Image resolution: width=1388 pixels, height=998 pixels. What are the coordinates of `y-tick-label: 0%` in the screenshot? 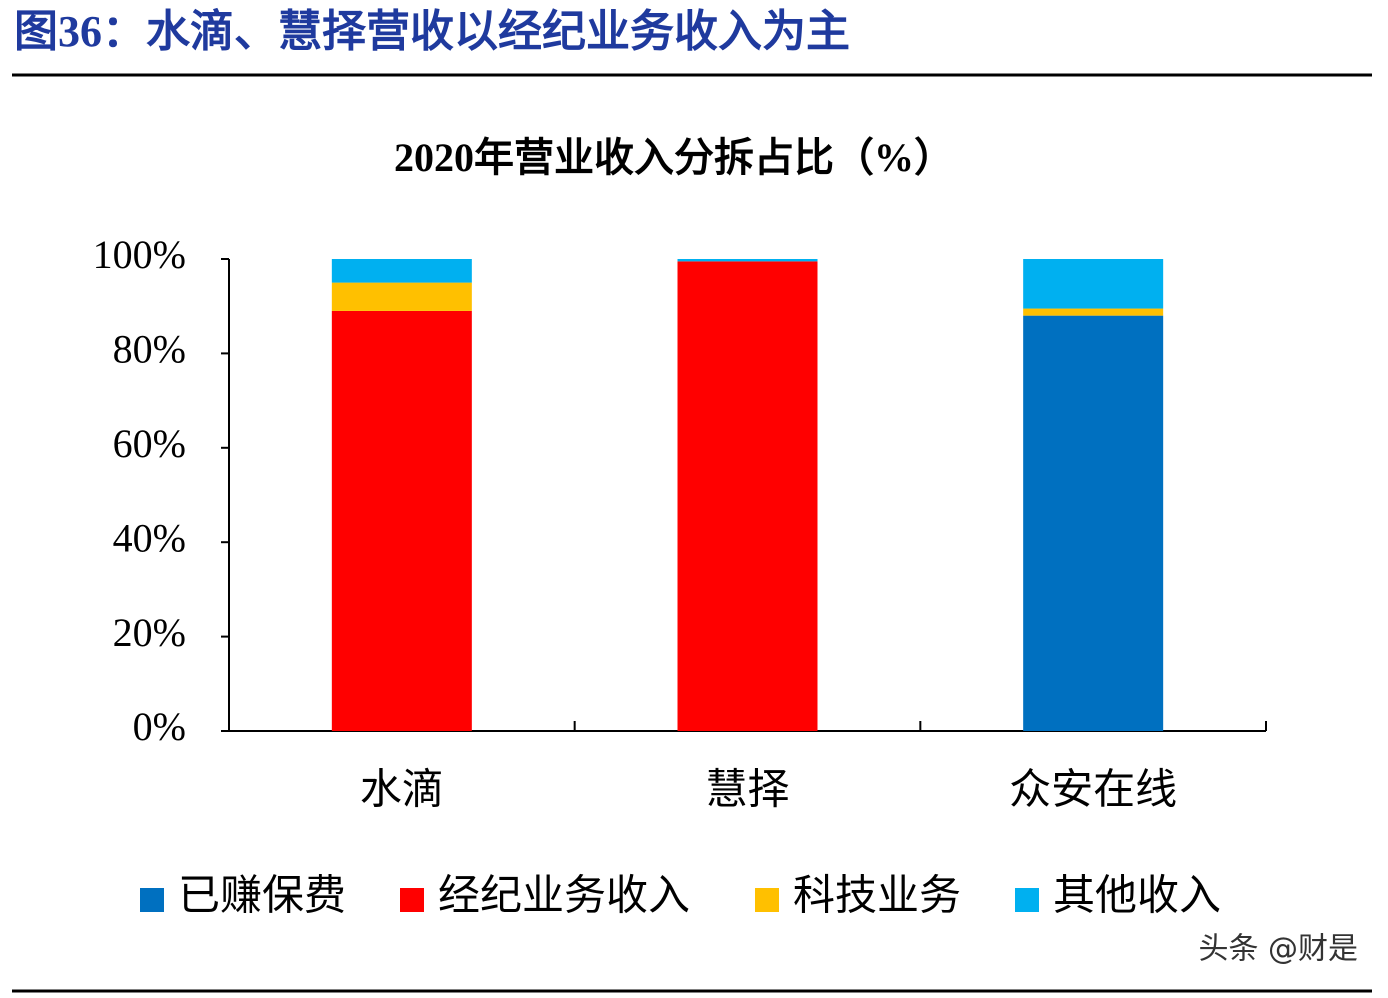 It's located at (159, 726).